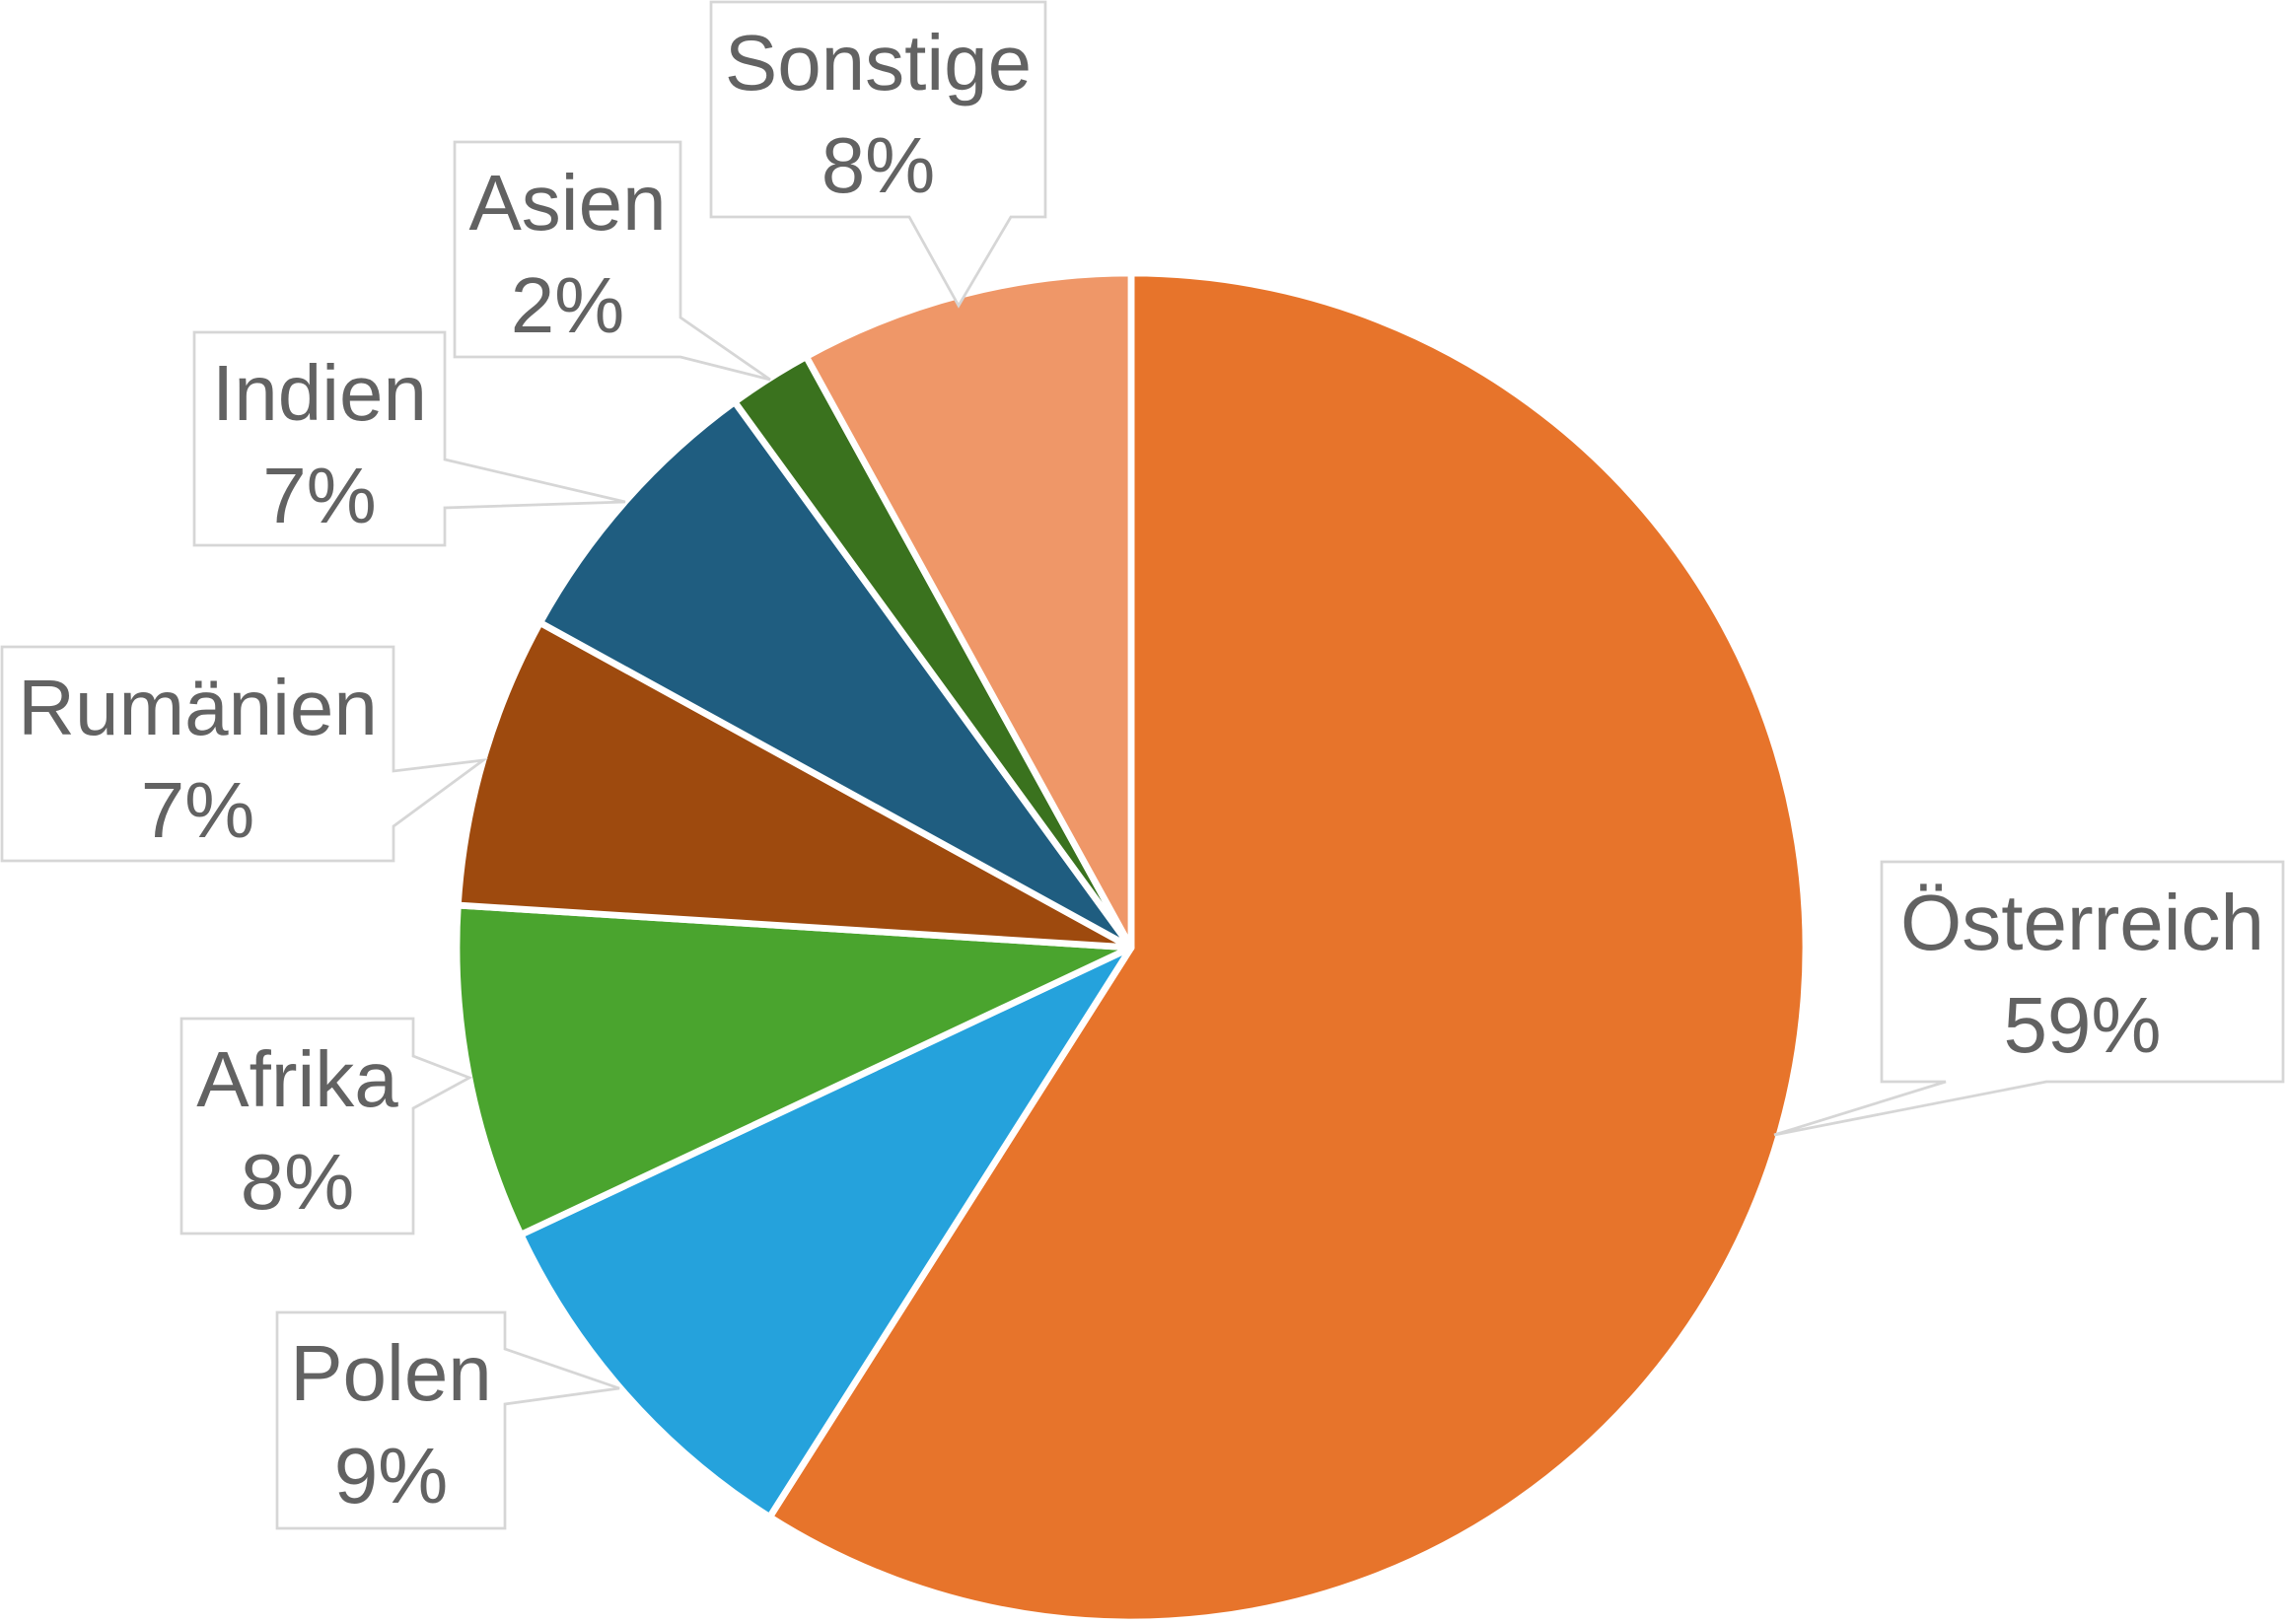  I want to click on svg-text: 2%, so click(568, 305).